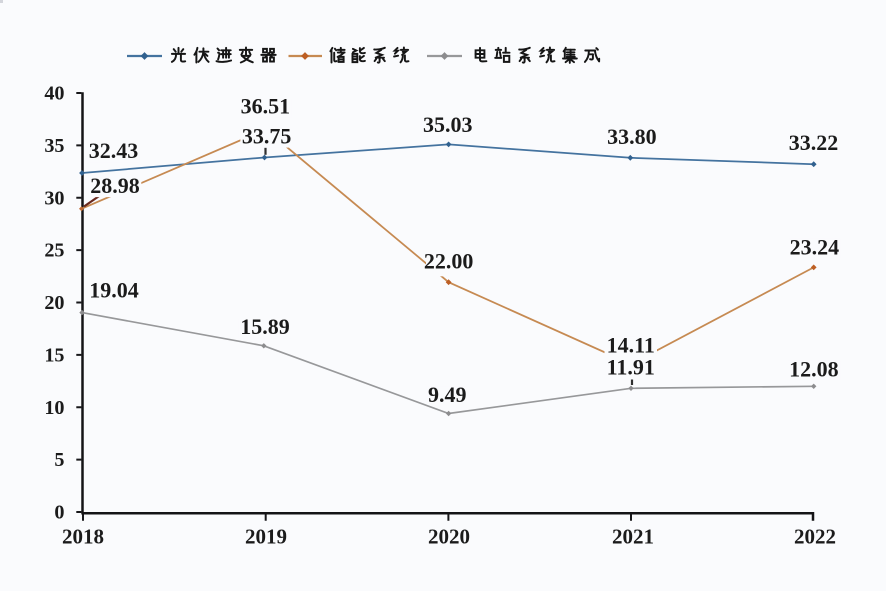 The height and width of the screenshot is (591, 886). Describe the element at coordinates (633, 537) in the screenshot. I see `svg-text: 2021` at that location.